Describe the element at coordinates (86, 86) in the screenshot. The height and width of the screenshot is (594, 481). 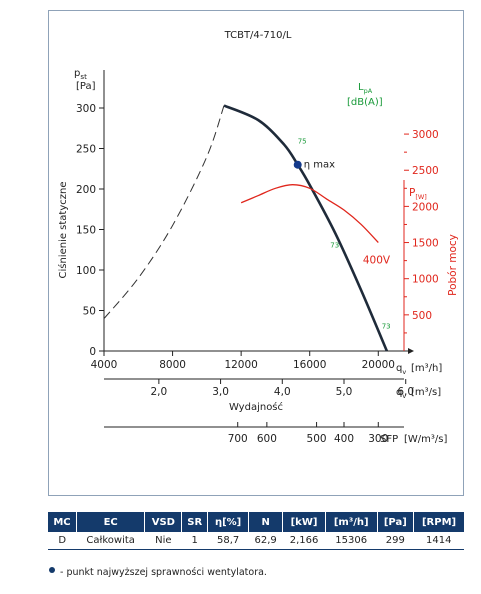
I see `y-axis-unit: [Pa]` at that location.